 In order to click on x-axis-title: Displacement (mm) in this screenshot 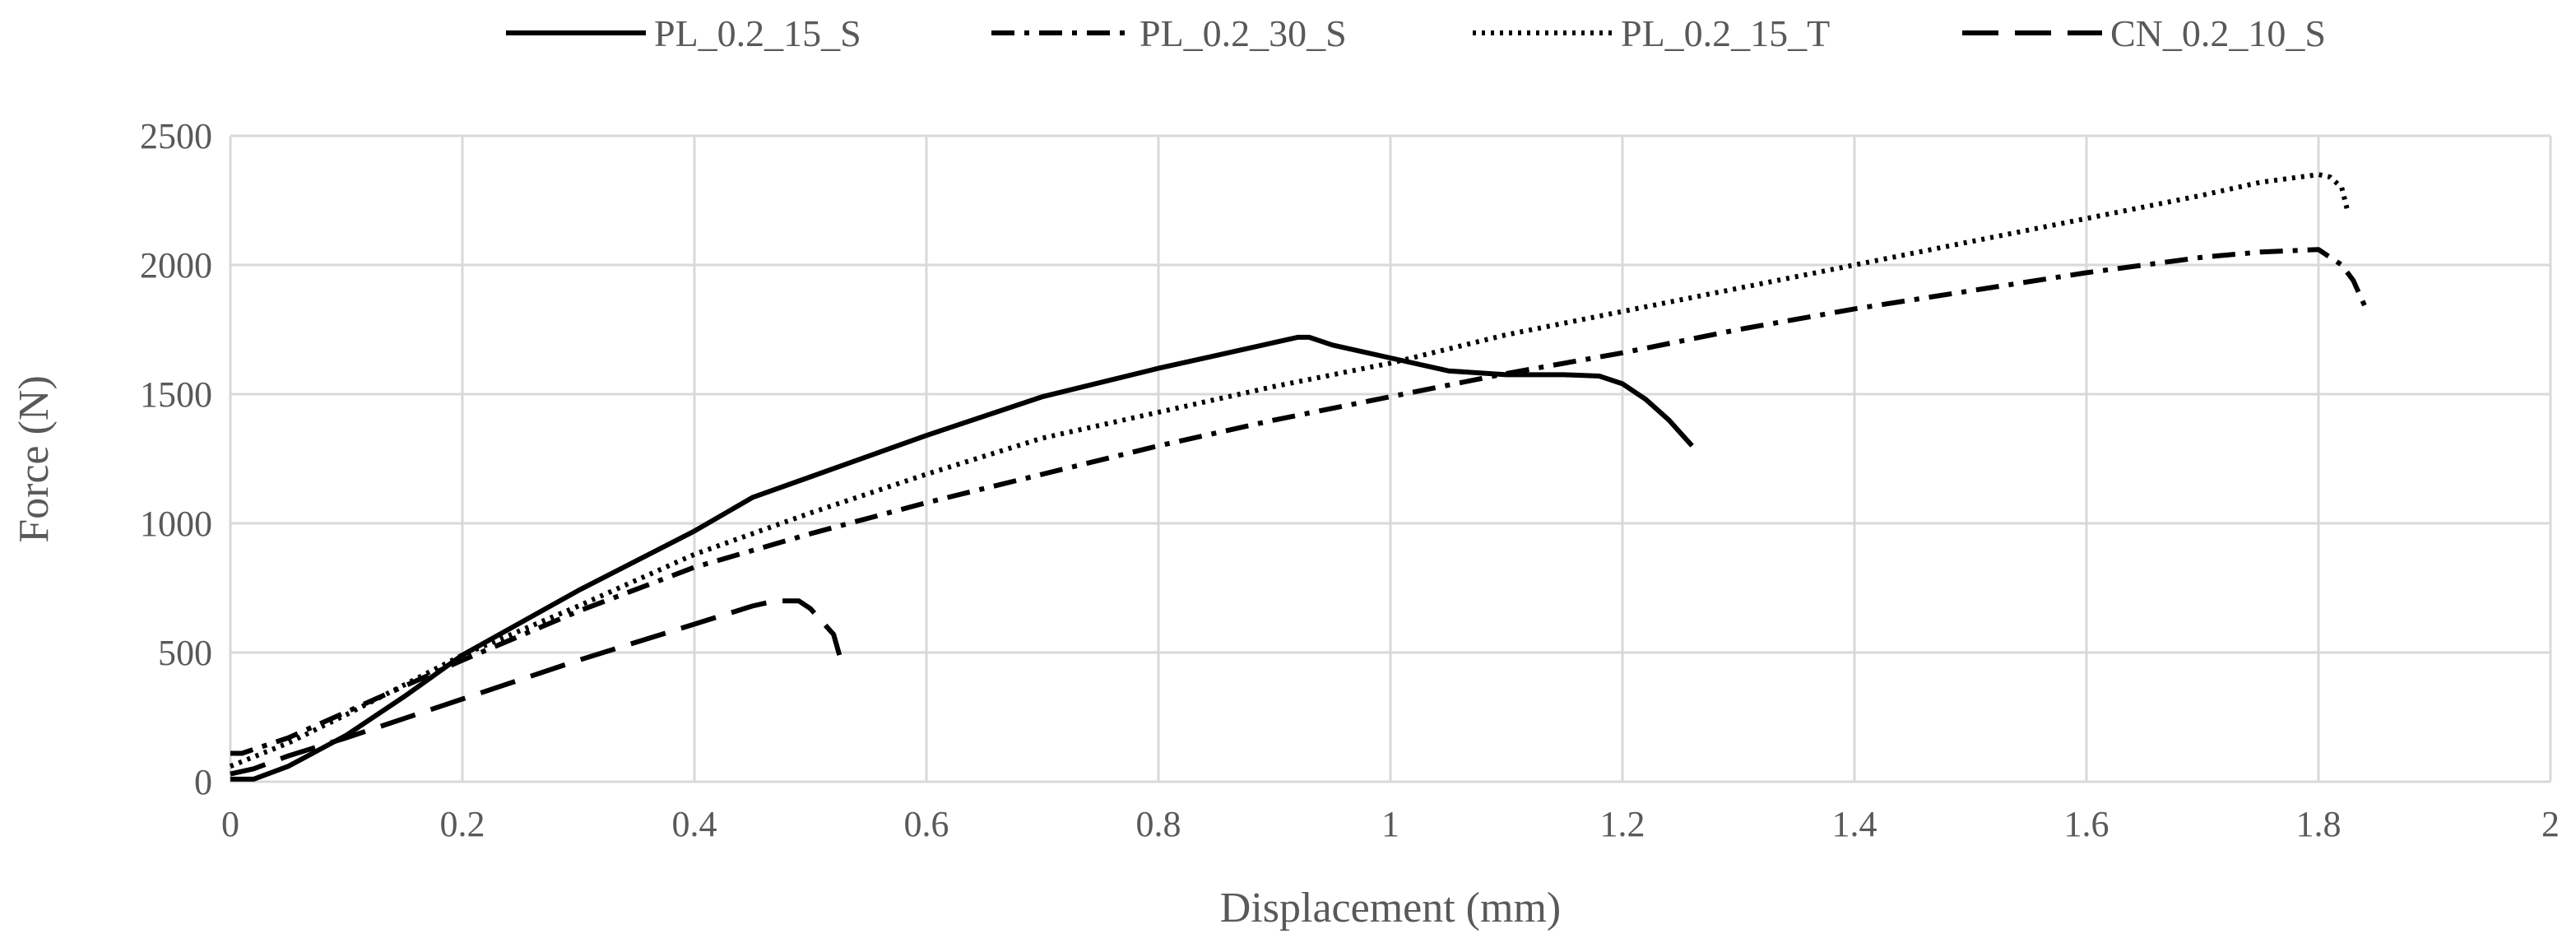, I will do `click(1390, 908)`.